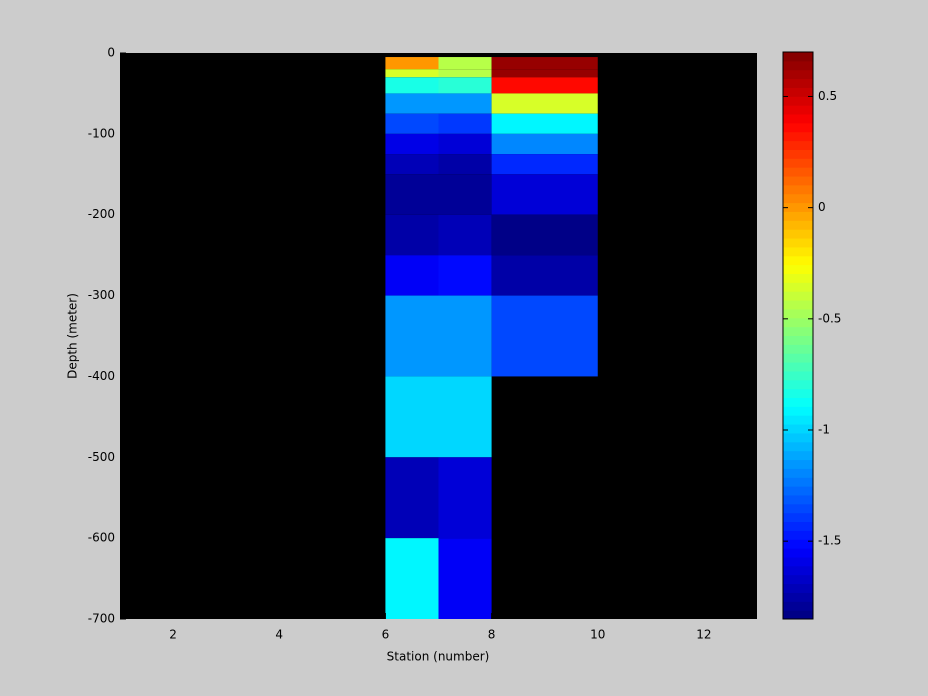  Describe the element at coordinates (492, 635) in the screenshot. I see `x-tick-label: 8` at that location.